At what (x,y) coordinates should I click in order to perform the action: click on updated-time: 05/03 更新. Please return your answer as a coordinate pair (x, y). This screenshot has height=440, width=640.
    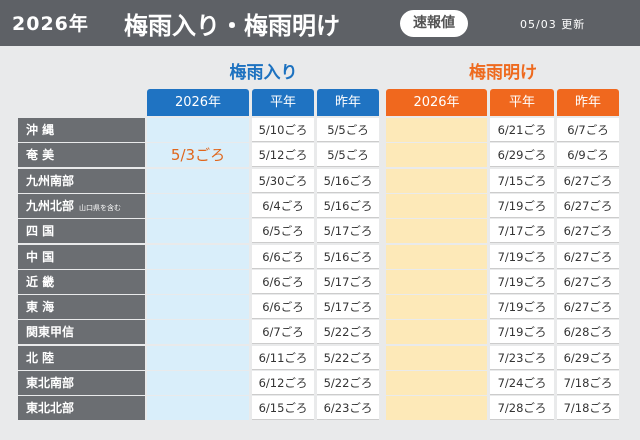
    Looking at the image, I should click on (553, 24).